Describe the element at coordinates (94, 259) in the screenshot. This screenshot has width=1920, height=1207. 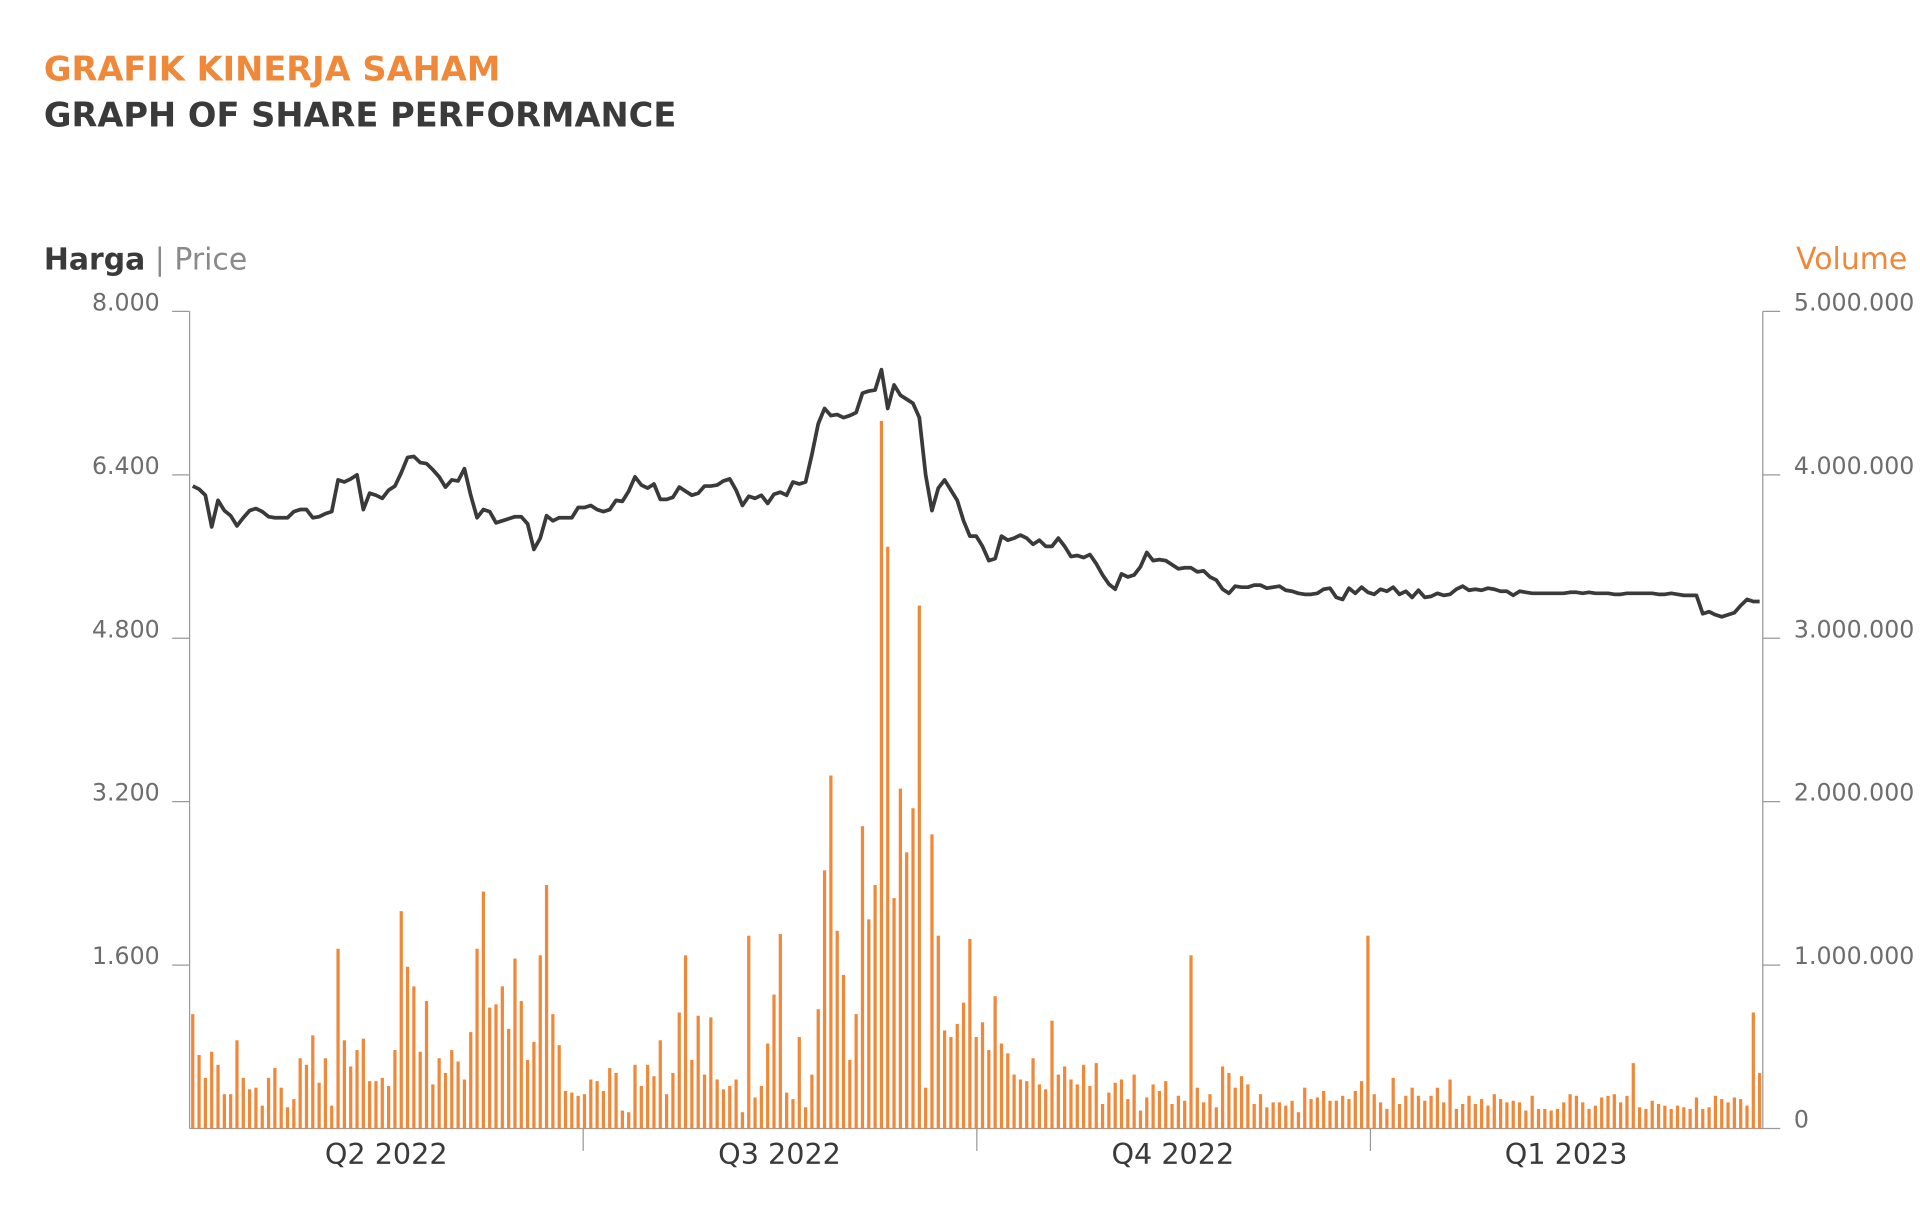
I see `y-axis-title-primary: Harga` at that location.